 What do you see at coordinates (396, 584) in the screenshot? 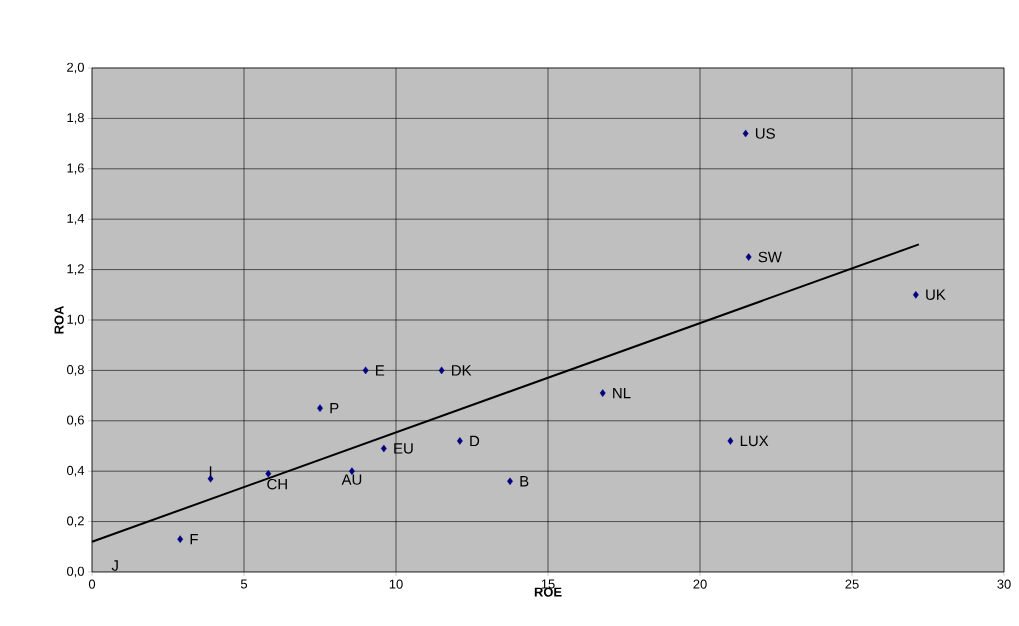
I see `x-tick-label: 10` at bounding box center [396, 584].